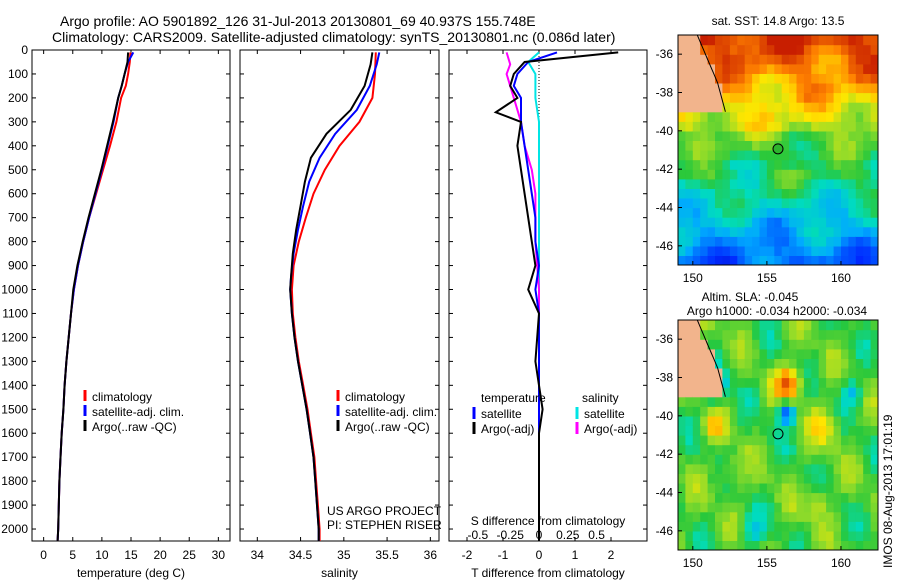  Describe the element at coordinates (160, 555) in the screenshot. I see `x-tick-label: 20` at that location.